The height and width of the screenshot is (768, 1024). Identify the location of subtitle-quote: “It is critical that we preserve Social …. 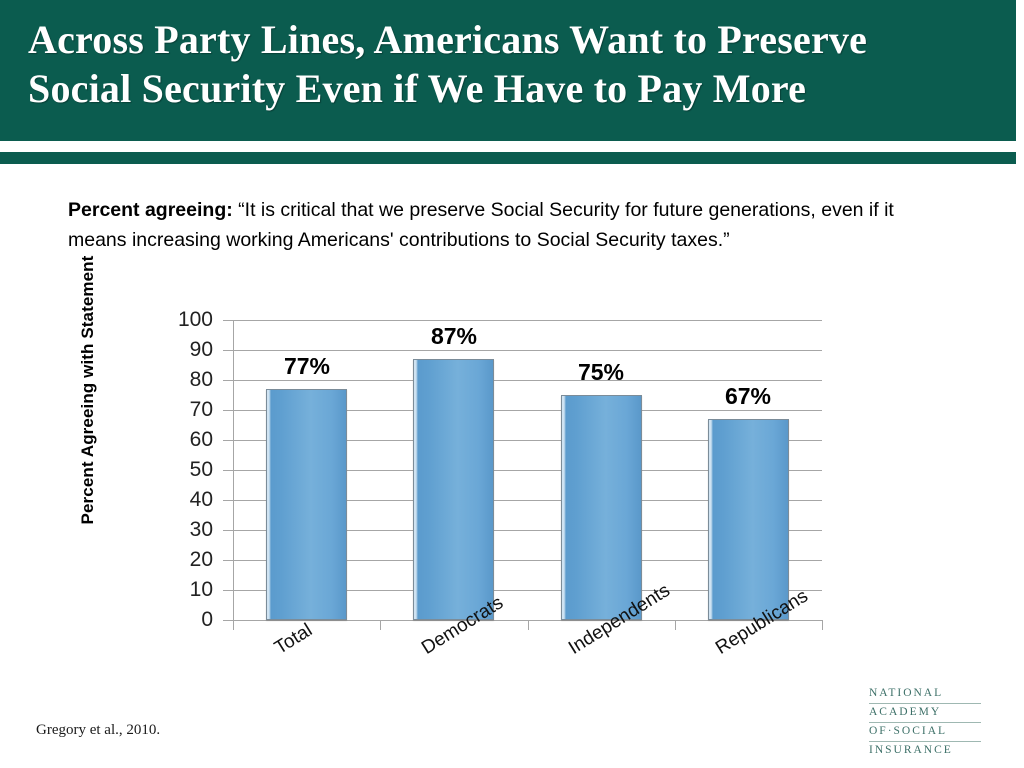
(481, 225).